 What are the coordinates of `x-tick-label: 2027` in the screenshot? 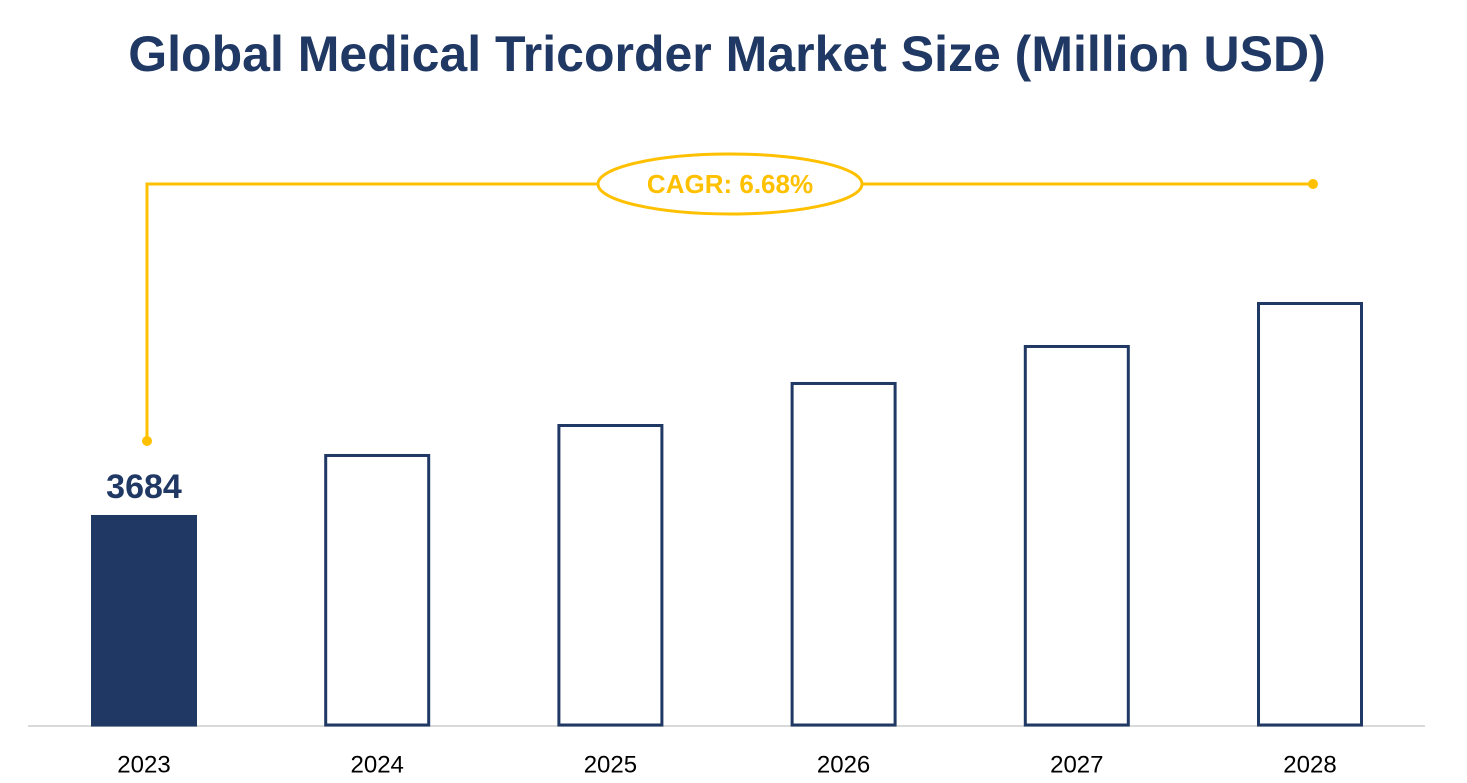 It's located at (1076, 764).